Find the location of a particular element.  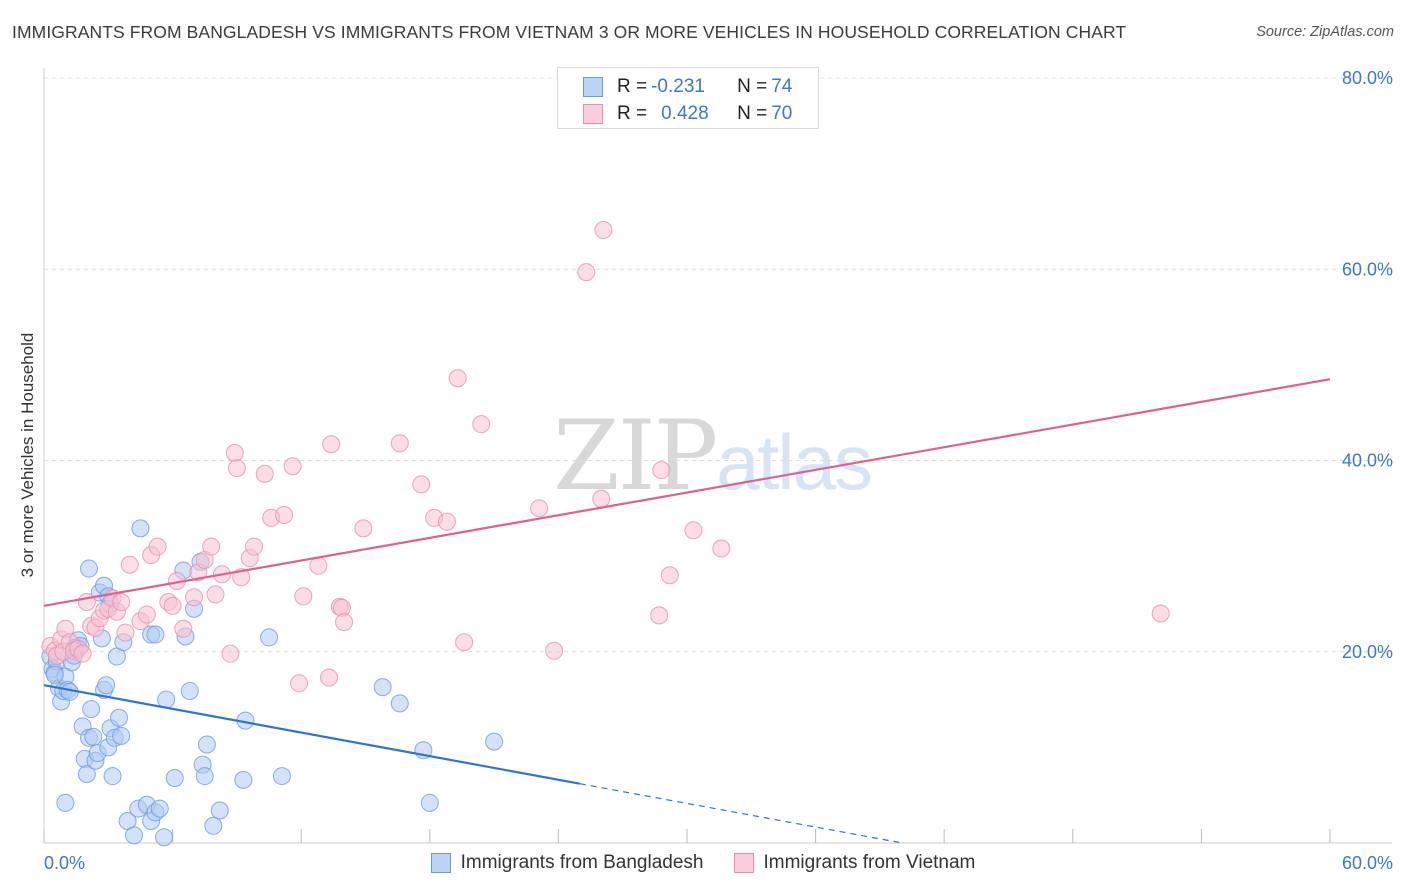

trend-line-extension-blue is located at coordinates (741, 813).